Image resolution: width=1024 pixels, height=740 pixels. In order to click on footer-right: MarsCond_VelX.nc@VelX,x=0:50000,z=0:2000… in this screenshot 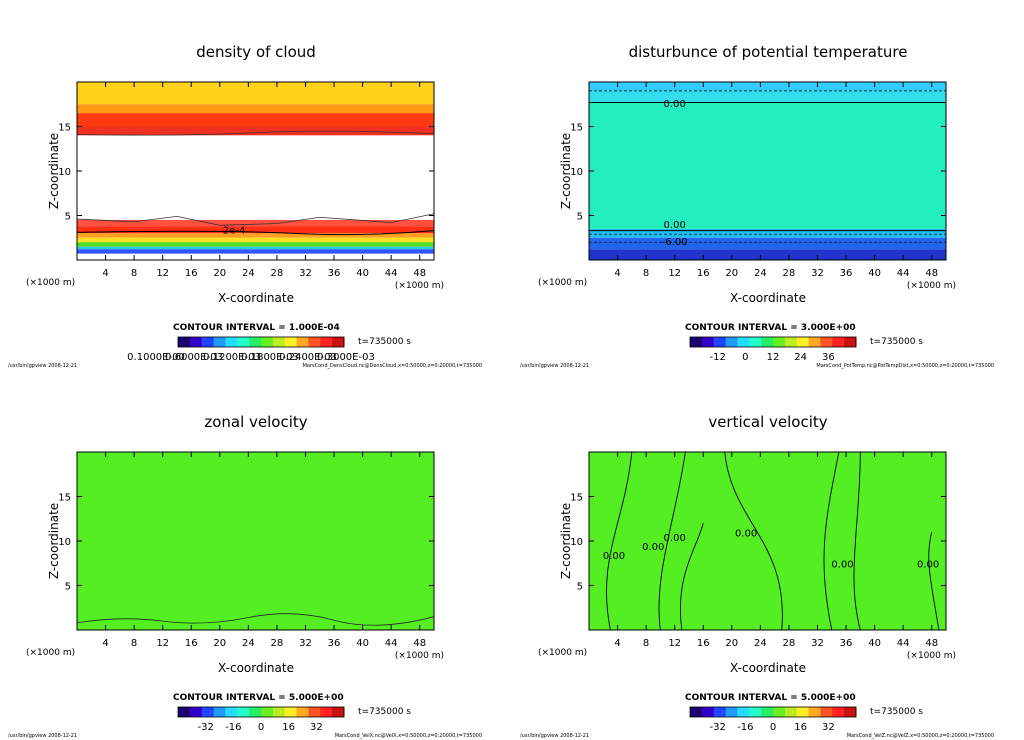, I will do `click(408, 736)`.